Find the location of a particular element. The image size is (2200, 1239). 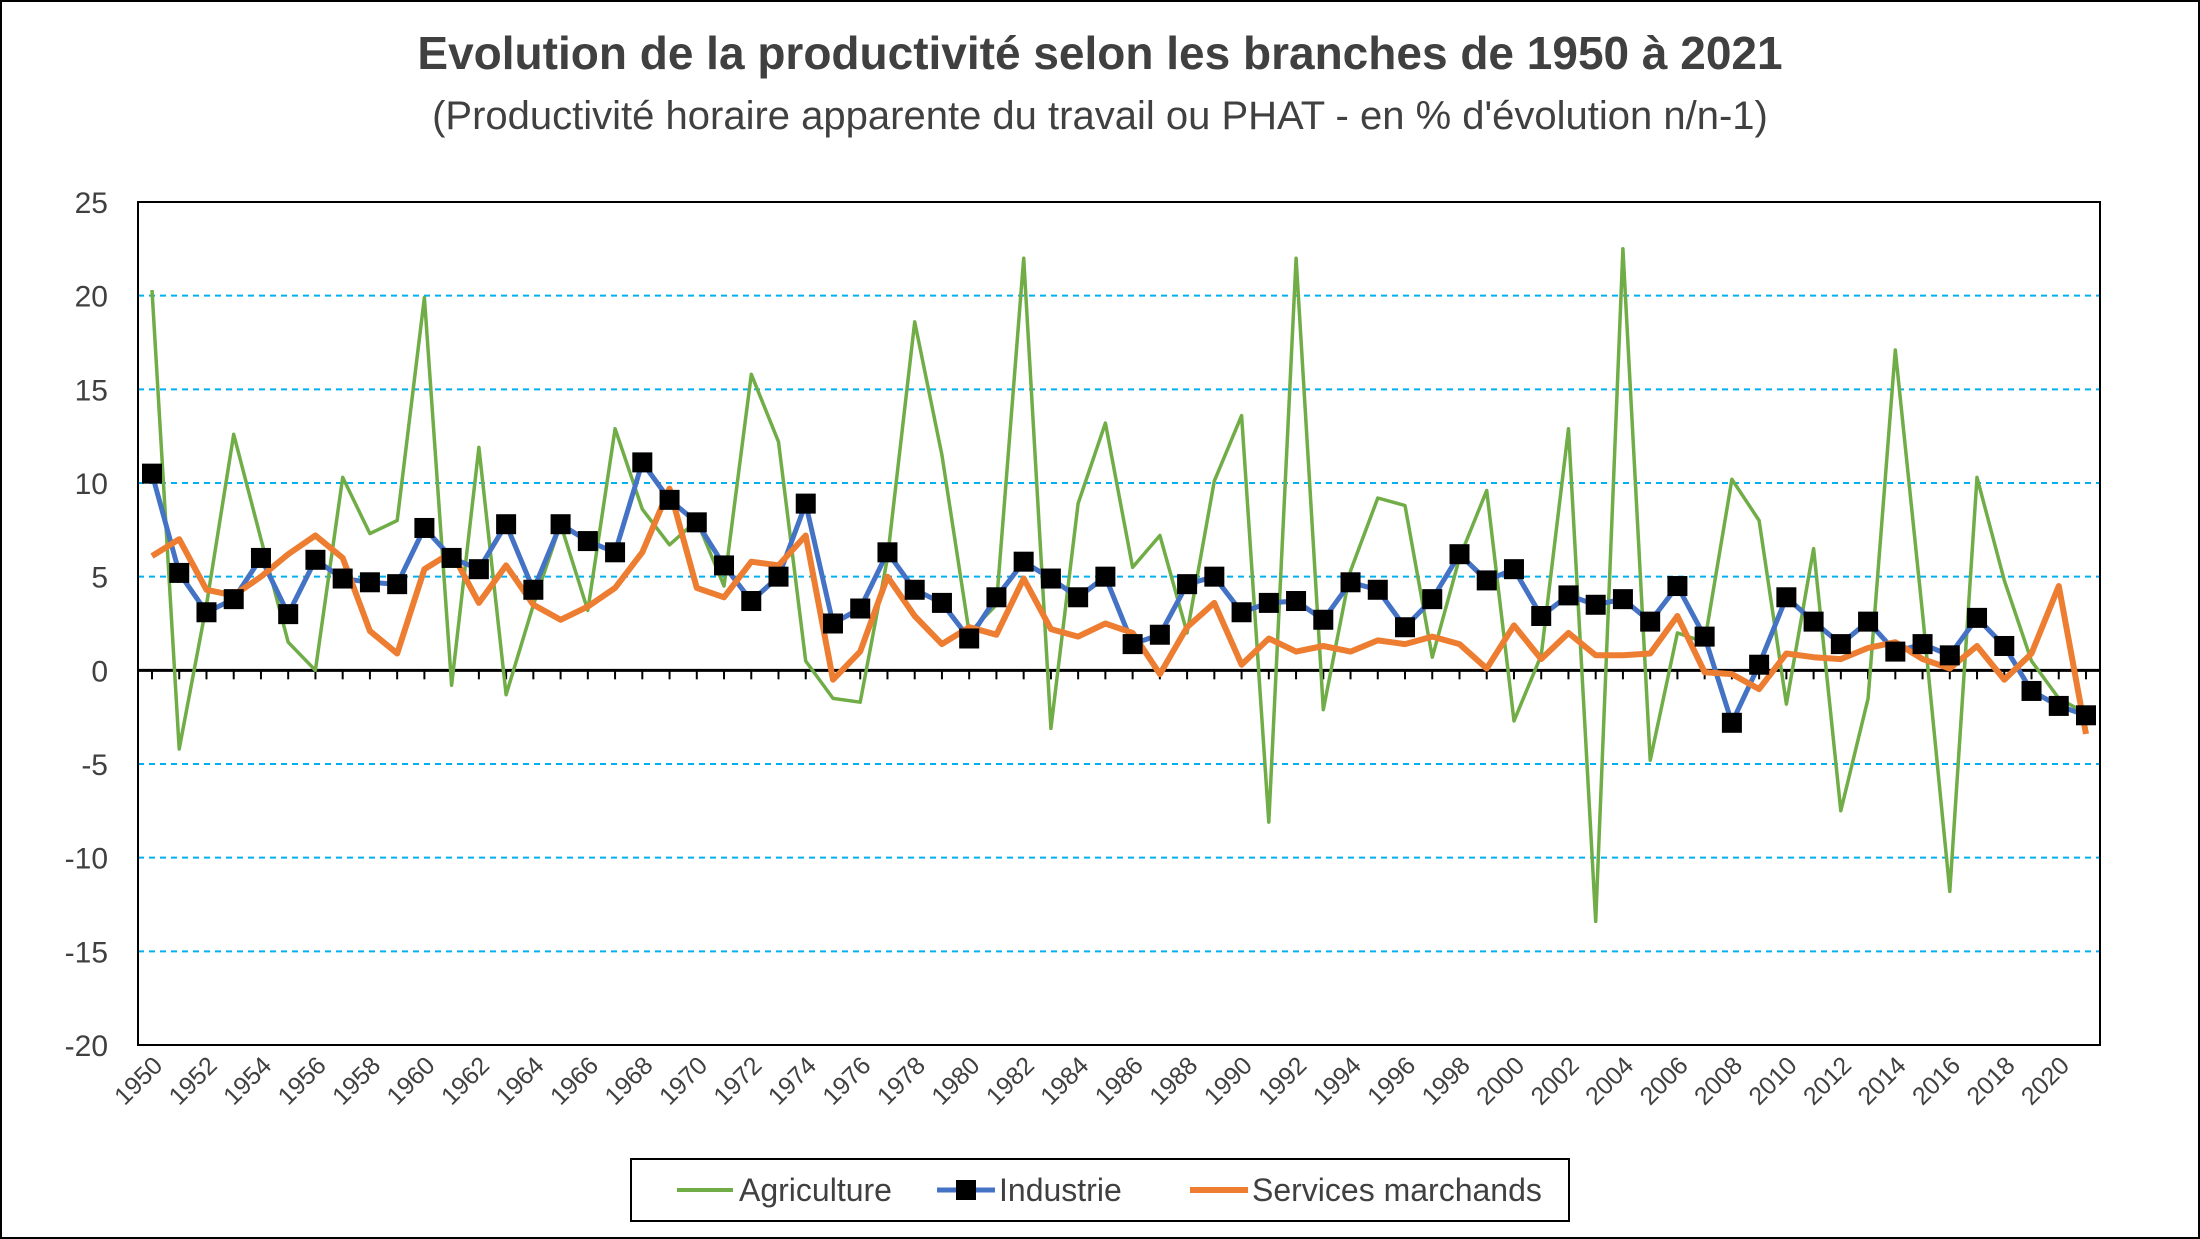

x-tick-label: 1992 is located at coordinates (1282, 1080).